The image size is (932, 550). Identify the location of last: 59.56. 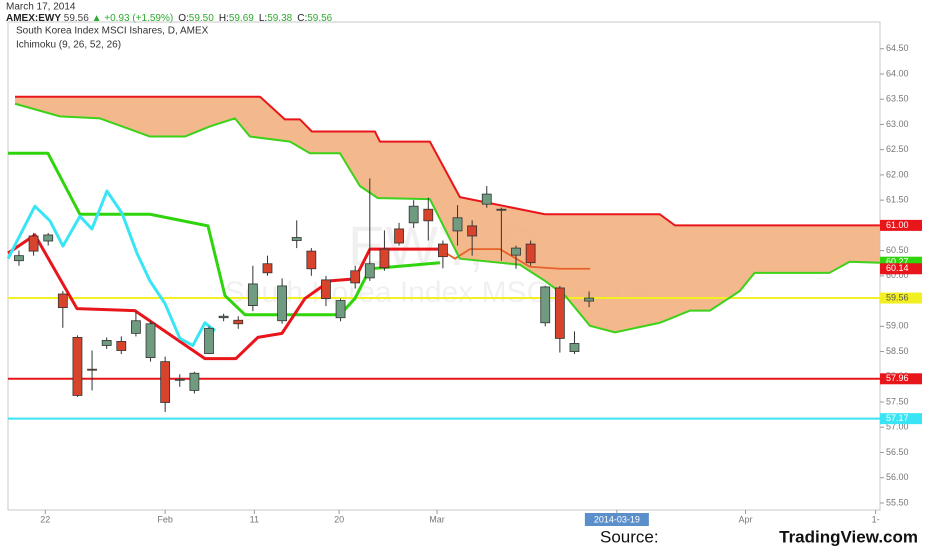
(76, 18).